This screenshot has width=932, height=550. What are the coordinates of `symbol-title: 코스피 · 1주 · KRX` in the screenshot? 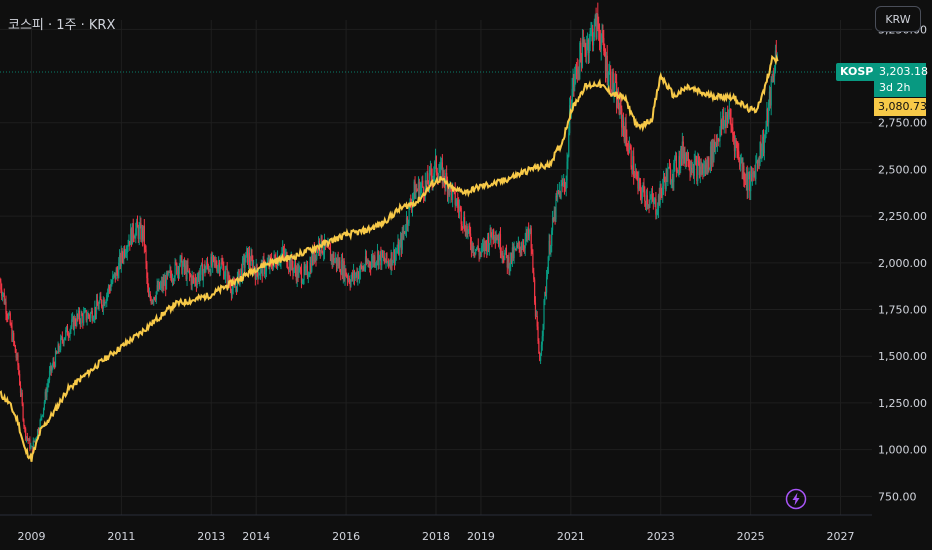 It's located at (62, 25).